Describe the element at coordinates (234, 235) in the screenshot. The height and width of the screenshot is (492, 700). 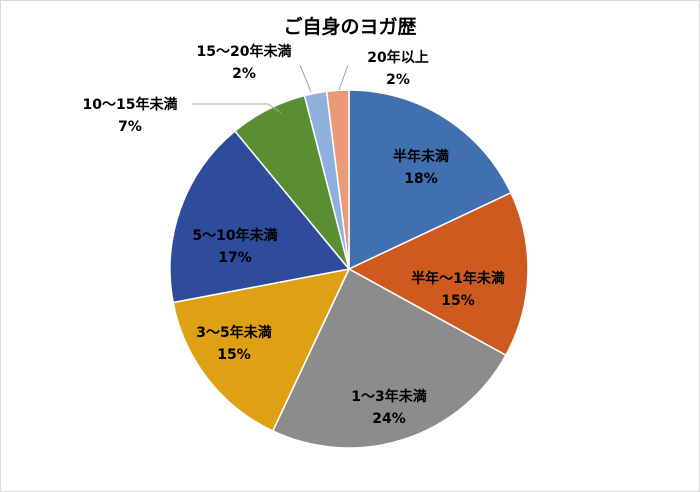
I see `slice-category-label: 5～10年未満` at that location.